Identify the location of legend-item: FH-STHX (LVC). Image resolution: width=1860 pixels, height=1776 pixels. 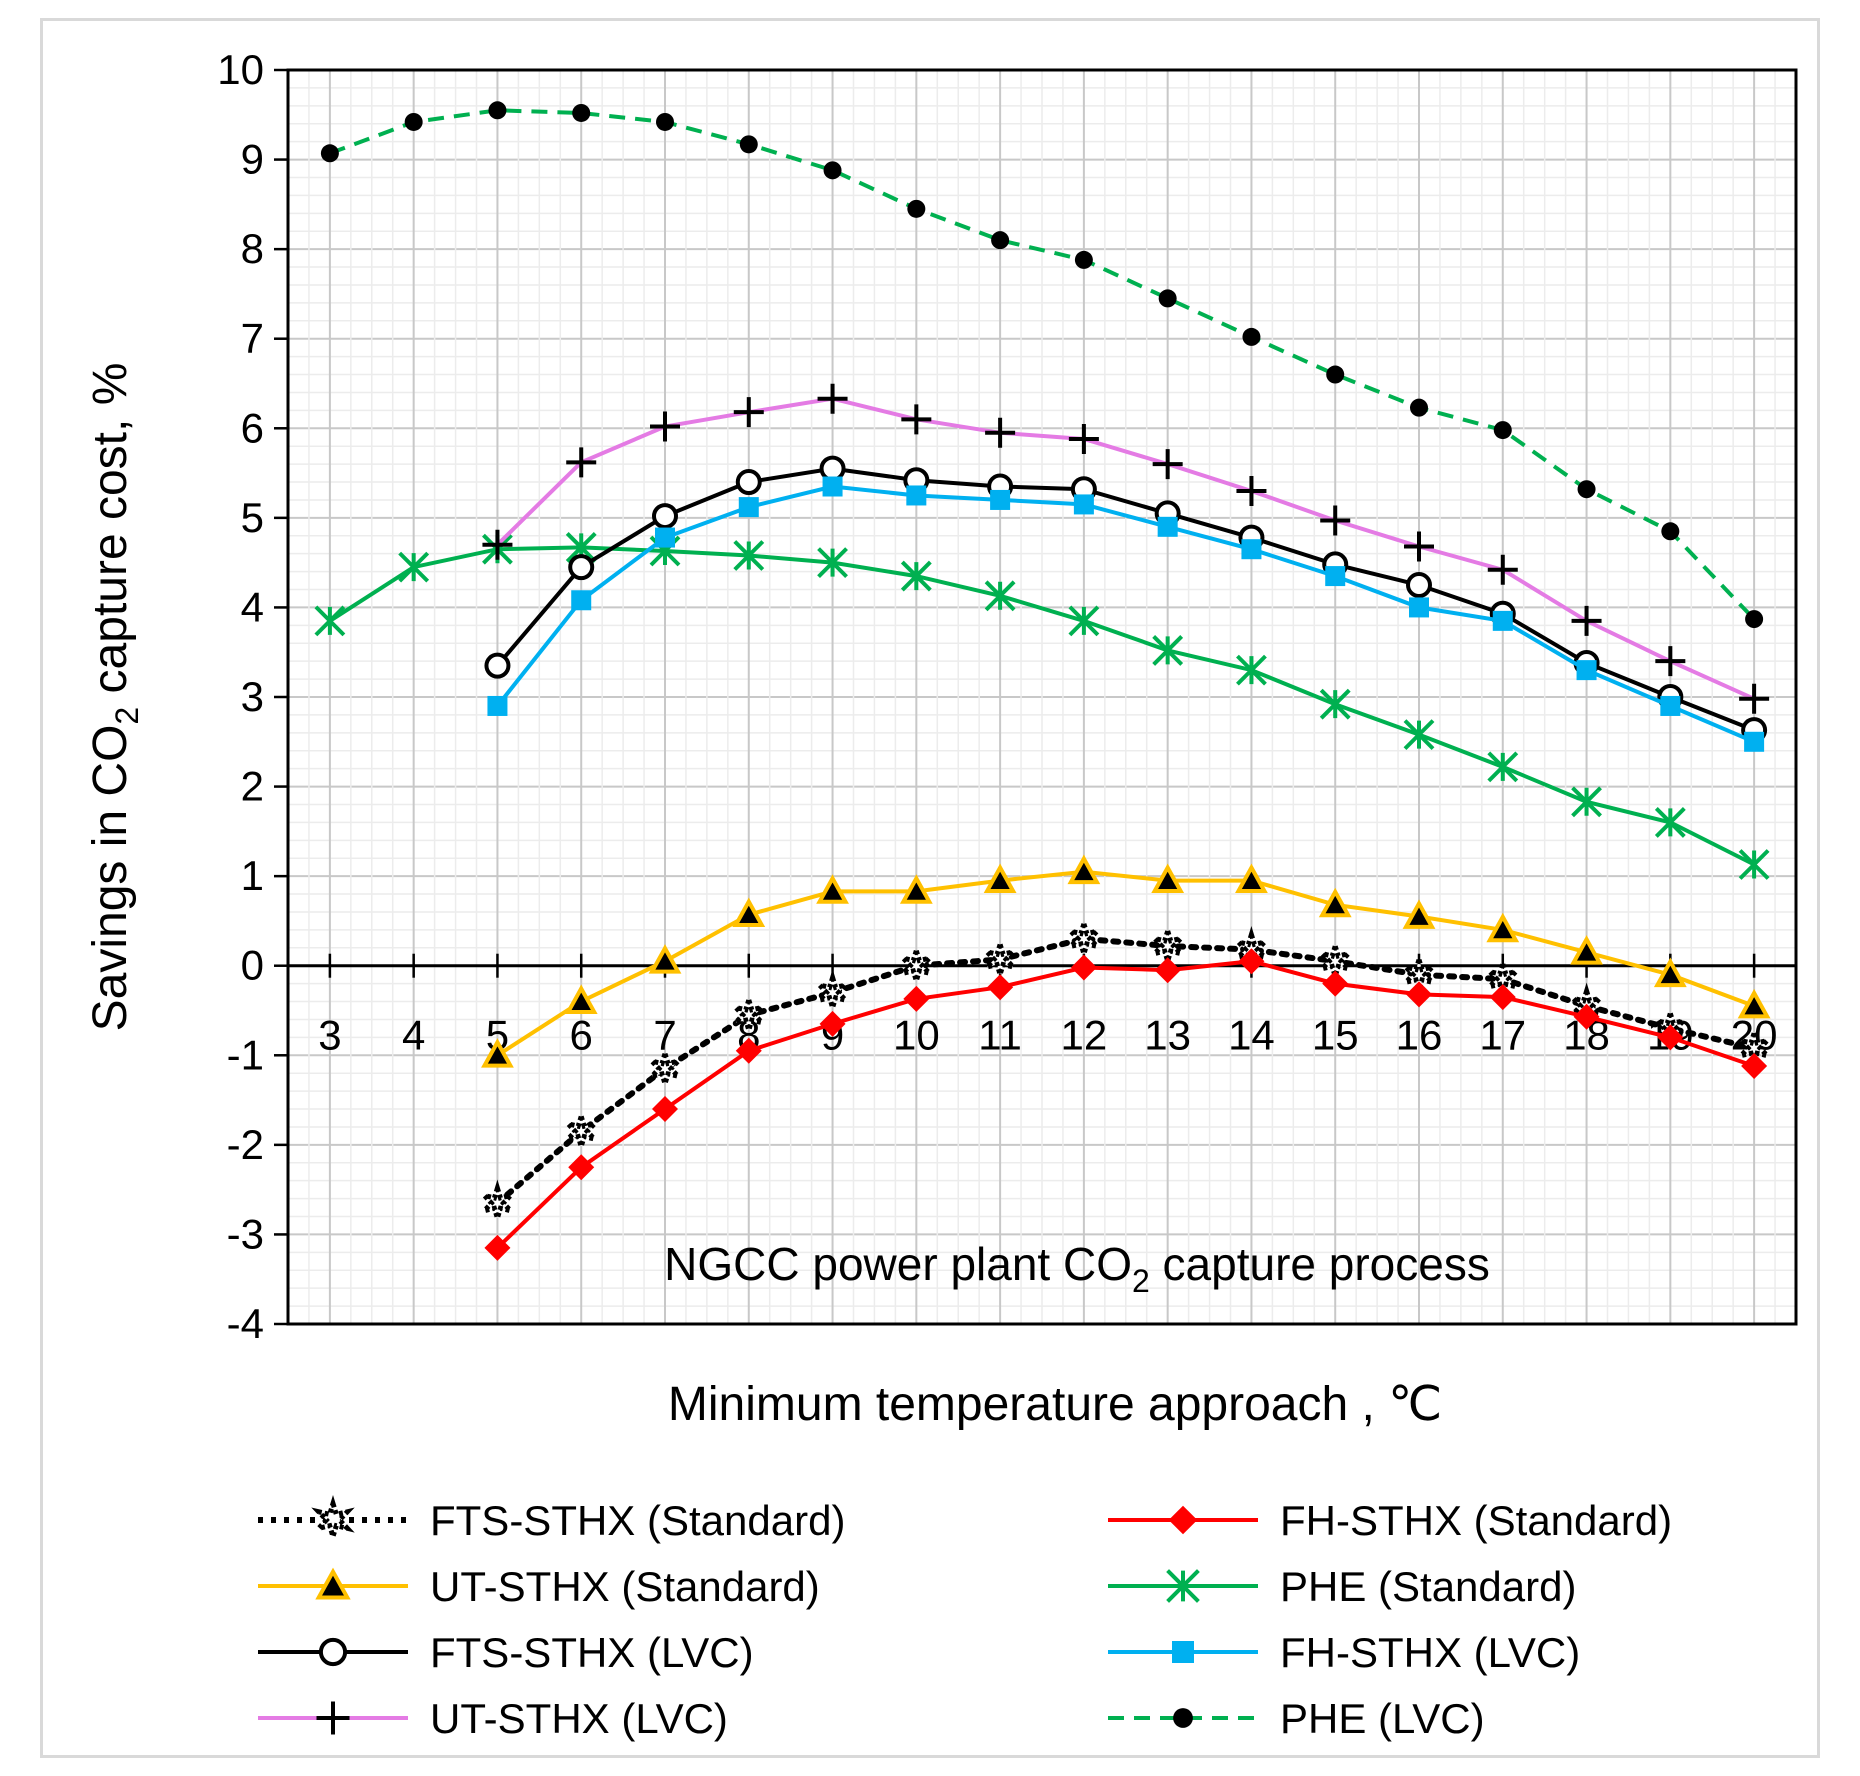
(1344, 1652).